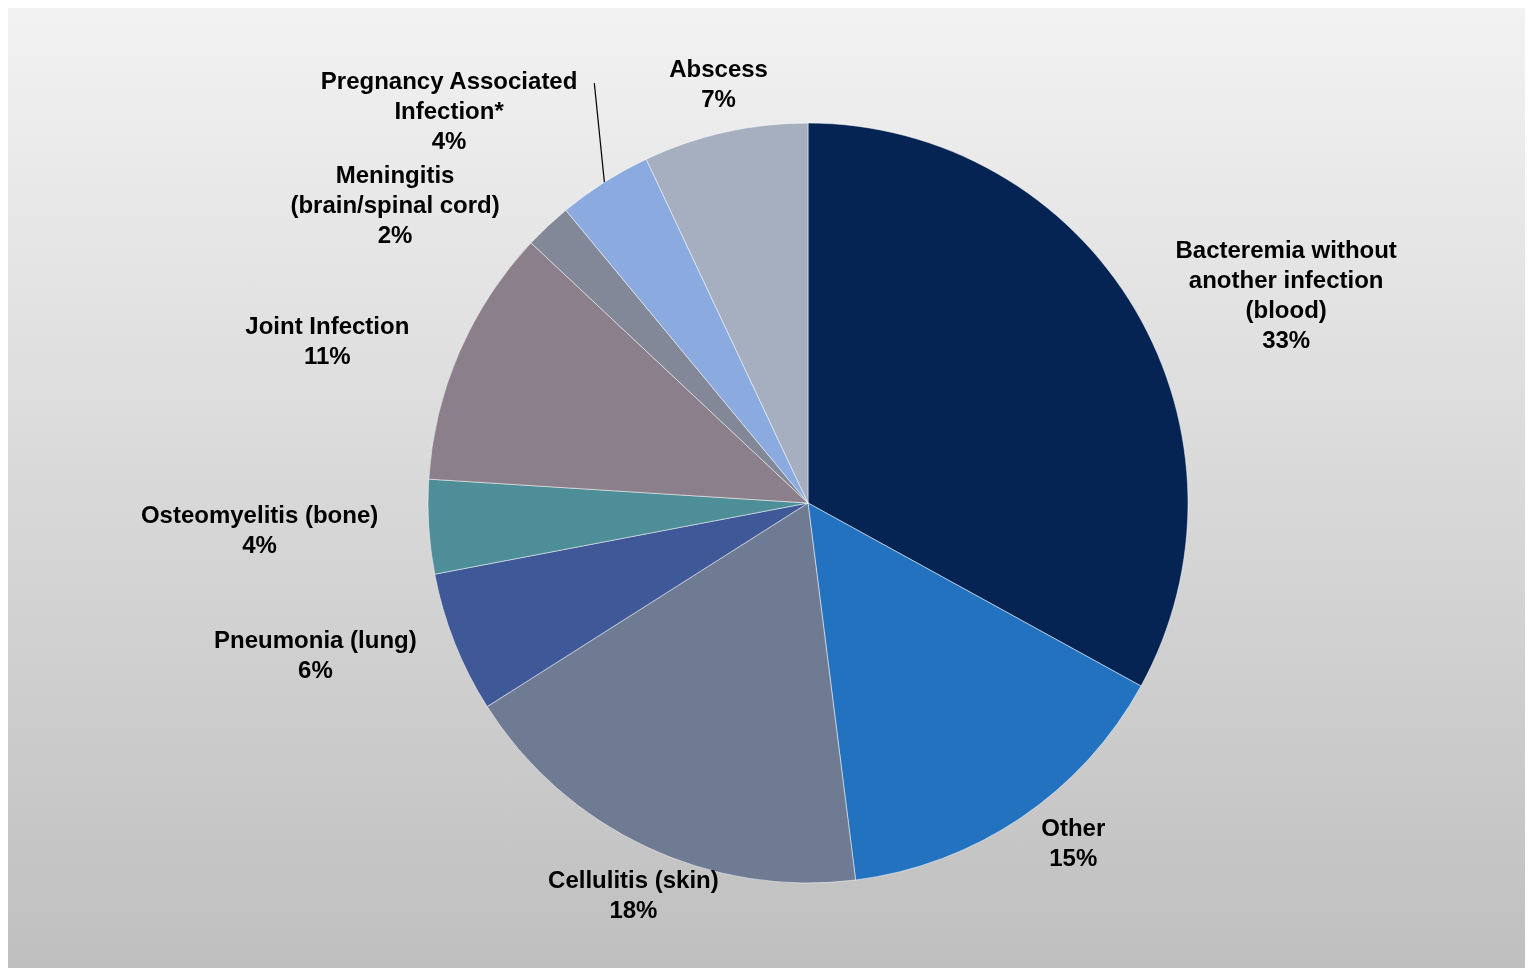  Describe the element at coordinates (1073, 858) in the screenshot. I see `data-label: 15%` at that location.